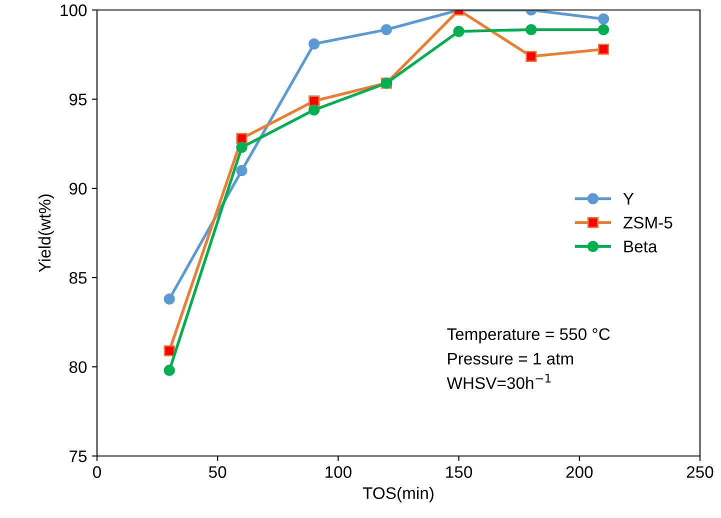 The height and width of the screenshot is (518, 721). I want to click on x-tick-label: 50, so click(217, 472).